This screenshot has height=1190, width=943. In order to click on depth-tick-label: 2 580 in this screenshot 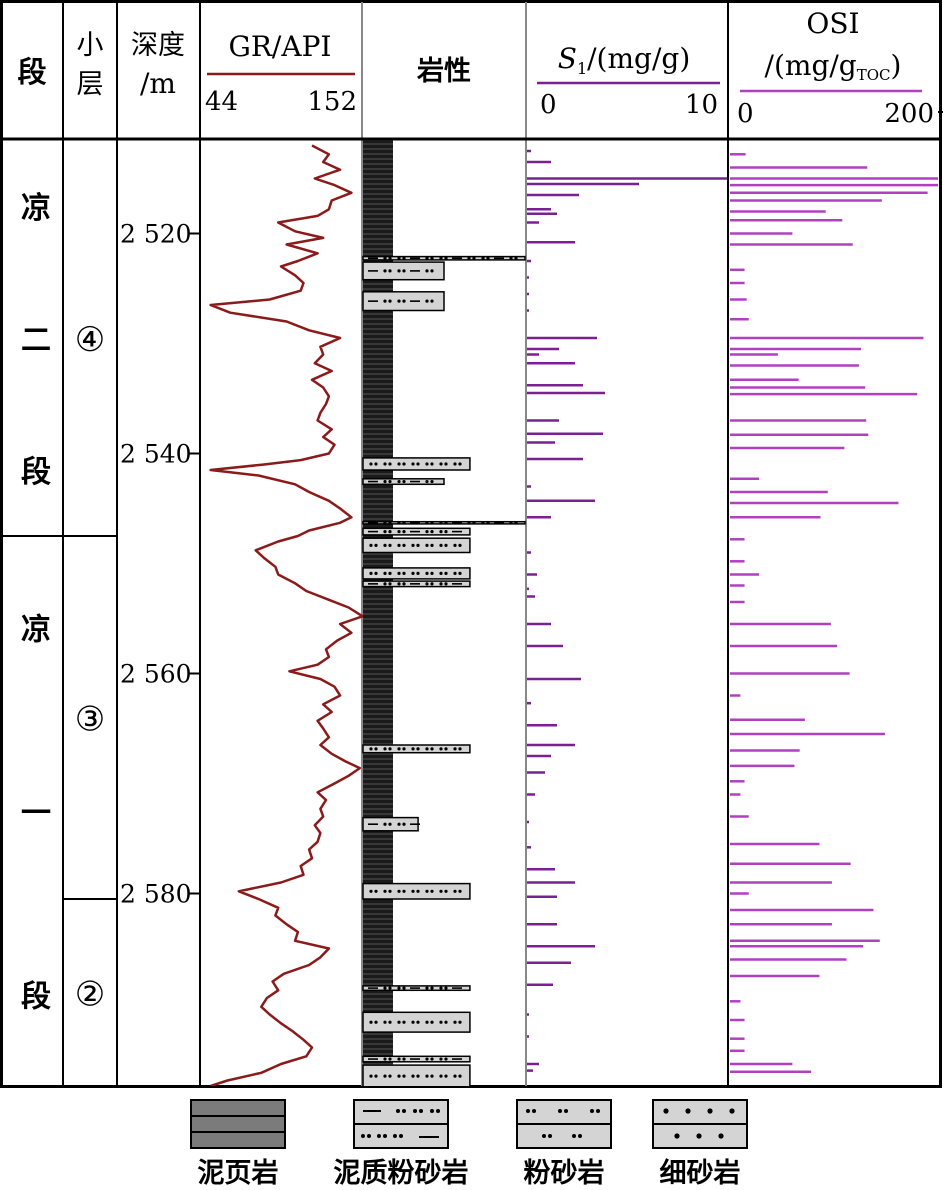, I will do `click(156, 894)`.